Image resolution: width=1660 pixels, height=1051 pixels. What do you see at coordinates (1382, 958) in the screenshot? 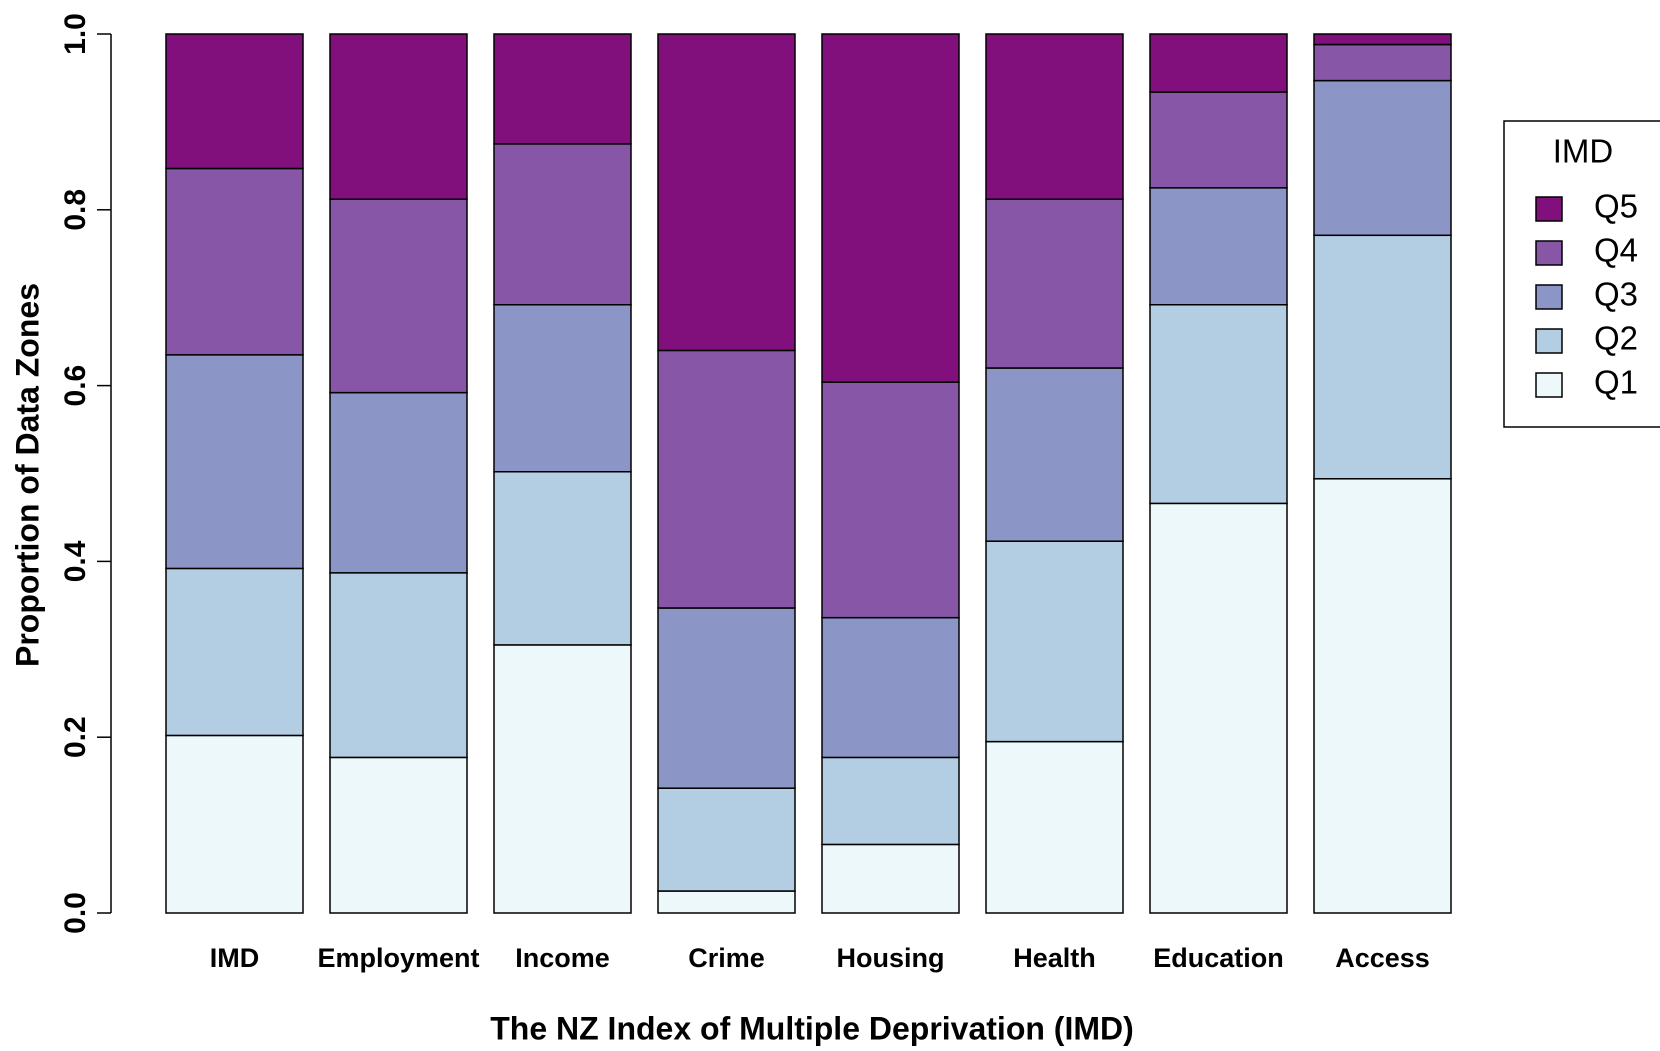
I see `x-tick-label: Access` at bounding box center [1382, 958].